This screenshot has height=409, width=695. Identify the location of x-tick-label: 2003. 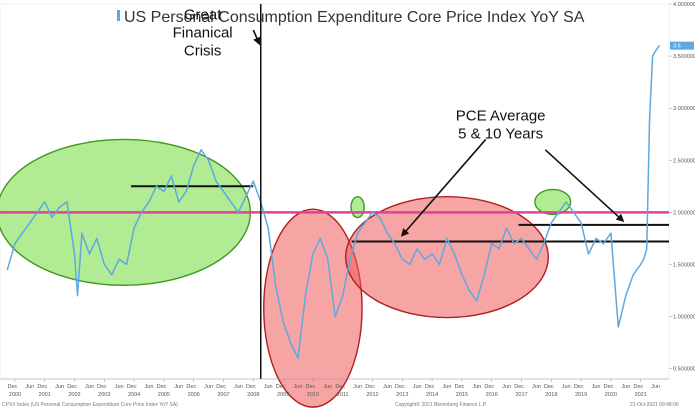
(104, 395).